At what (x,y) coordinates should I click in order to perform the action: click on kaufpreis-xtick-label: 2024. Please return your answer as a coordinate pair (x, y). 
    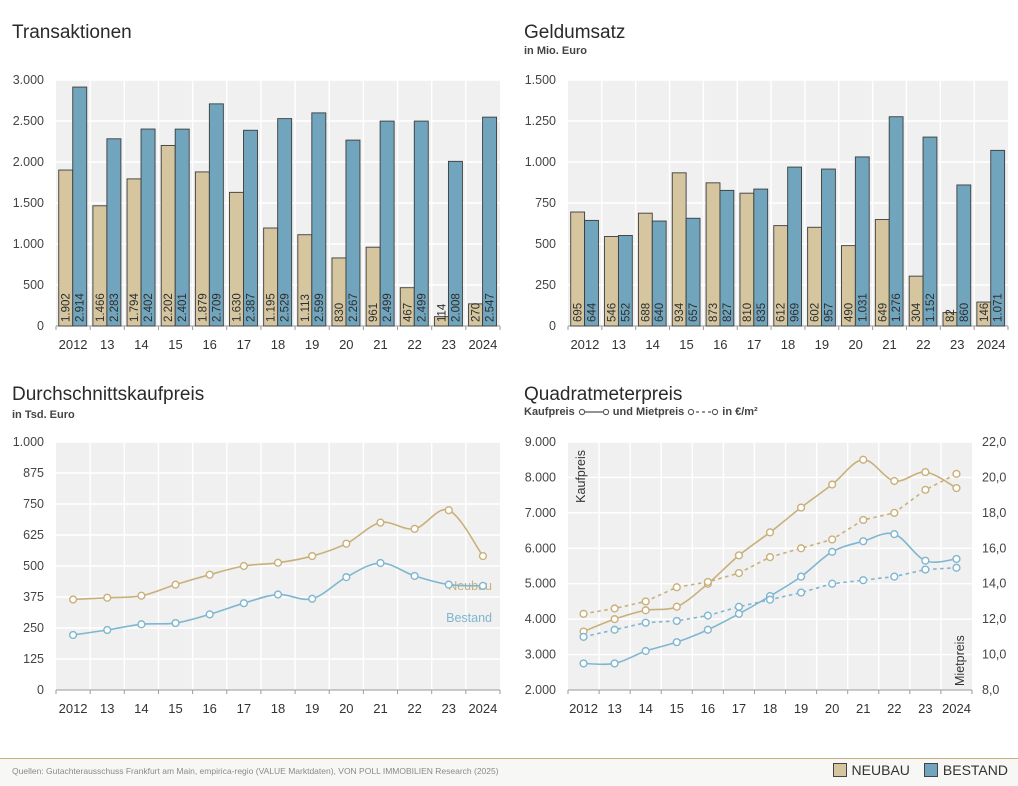
    Looking at the image, I should click on (482, 708).